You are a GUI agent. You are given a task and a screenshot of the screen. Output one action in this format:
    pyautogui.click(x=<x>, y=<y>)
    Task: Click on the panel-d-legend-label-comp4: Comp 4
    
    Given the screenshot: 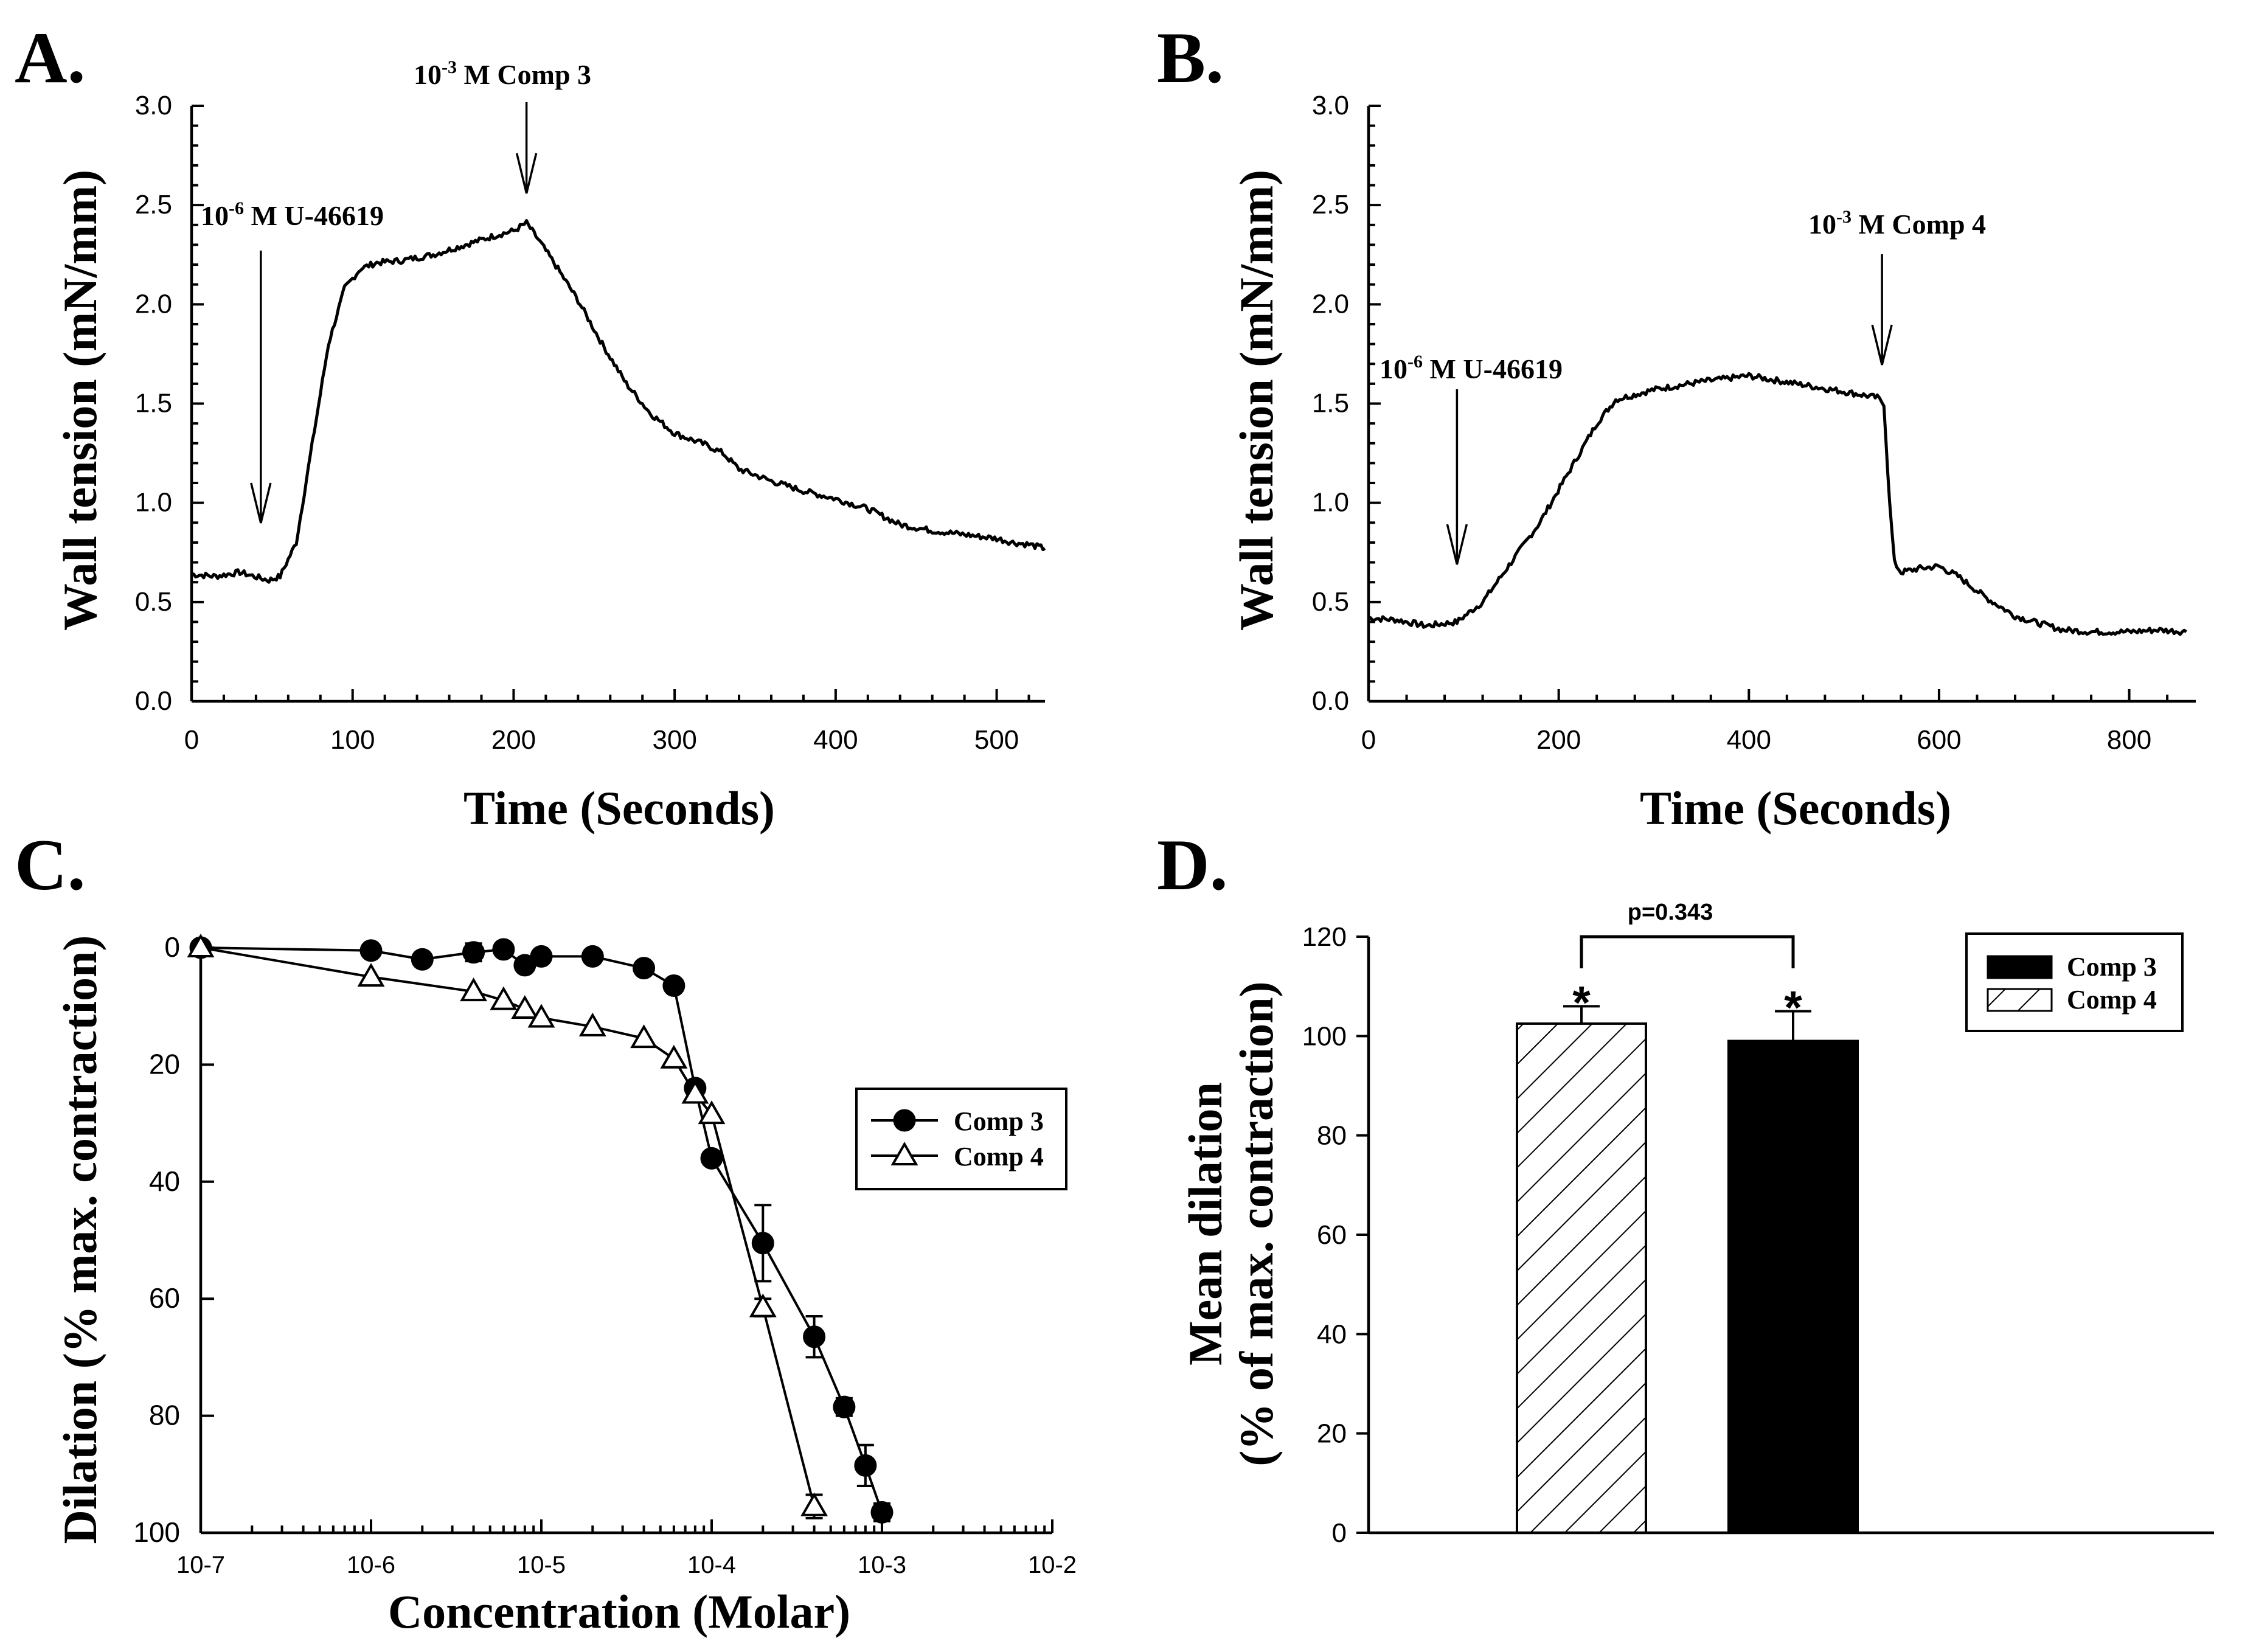 What is the action you would take?
    pyautogui.click(x=2112, y=1000)
    